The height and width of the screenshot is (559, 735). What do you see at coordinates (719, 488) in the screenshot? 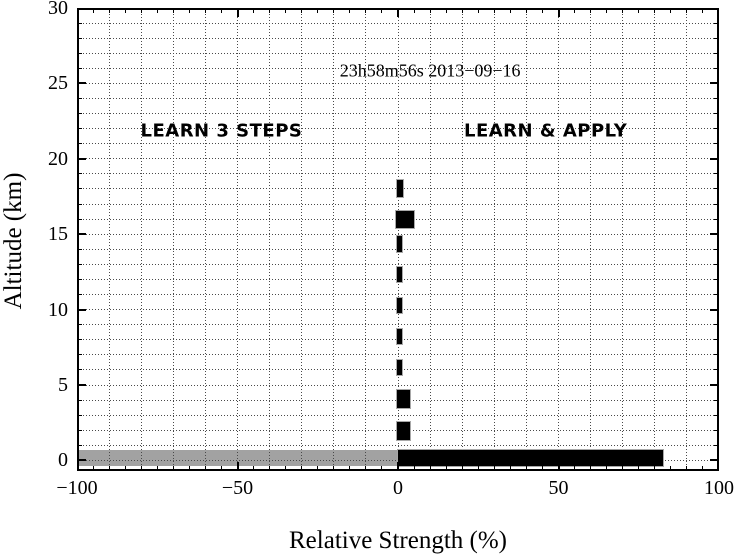
I see `x-tick-label: 100` at bounding box center [719, 488].